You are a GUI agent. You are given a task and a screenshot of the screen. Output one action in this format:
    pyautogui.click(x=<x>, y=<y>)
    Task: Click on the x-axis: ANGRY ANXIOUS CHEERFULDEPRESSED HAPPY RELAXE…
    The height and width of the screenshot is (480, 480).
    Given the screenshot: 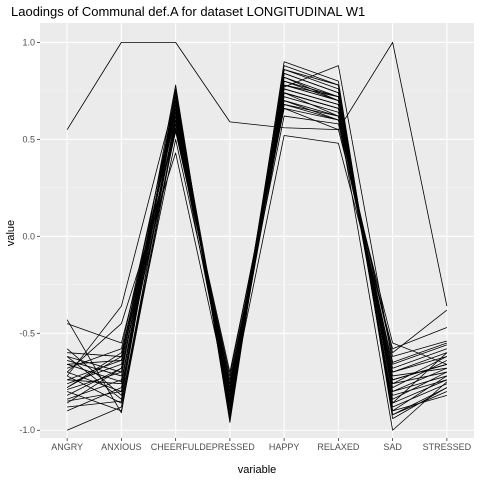 What is the action you would take?
    pyautogui.click(x=261, y=445)
    